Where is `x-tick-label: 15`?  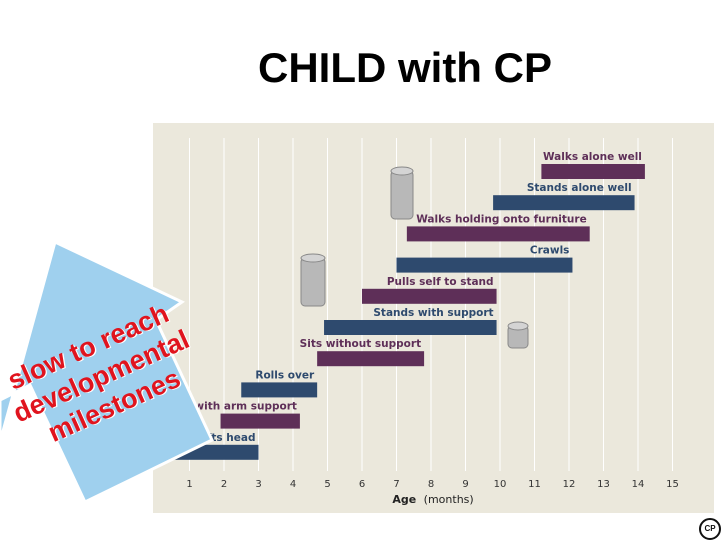 x-tick-label: 15 is located at coordinates (672, 484).